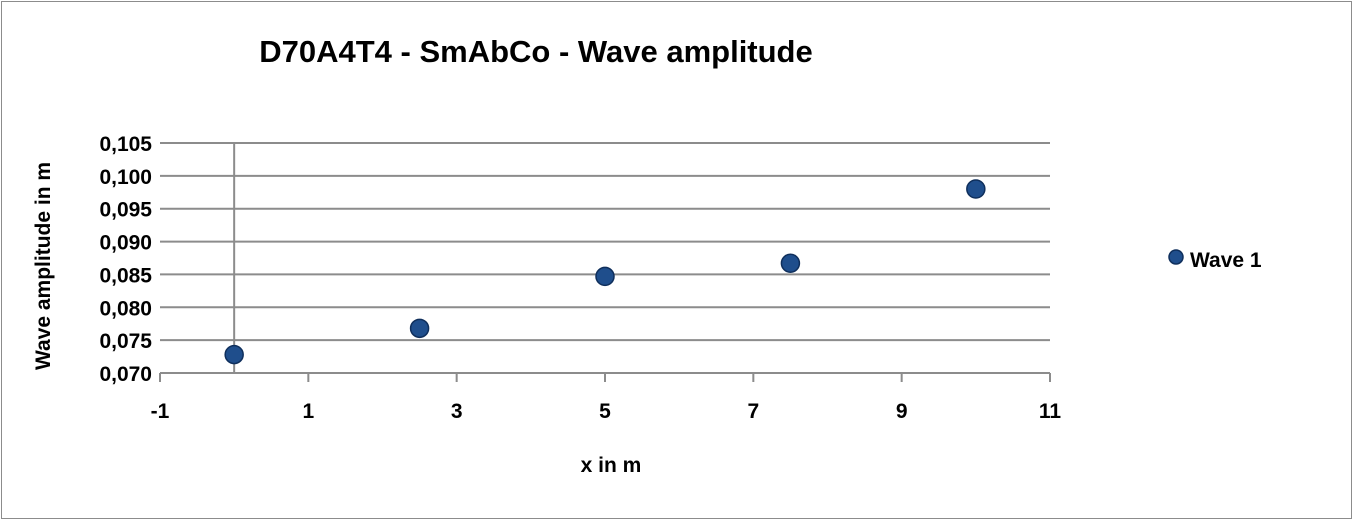 The height and width of the screenshot is (522, 1355). Describe the element at coordinates (125, 341) in the screenshot. I see `y-tick-label: 0,075` at that location.